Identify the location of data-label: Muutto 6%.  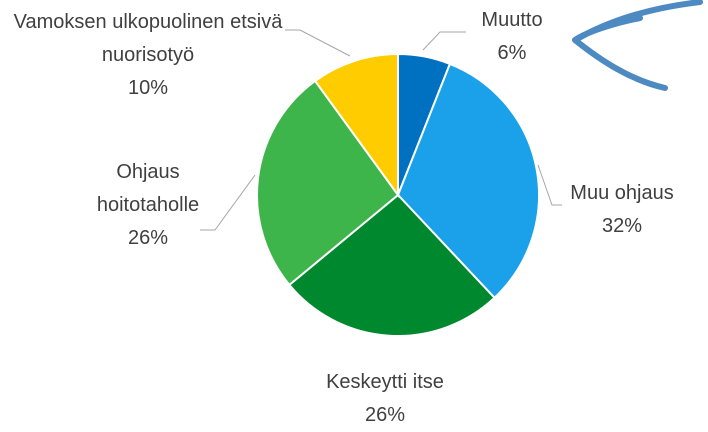
(512, 37).